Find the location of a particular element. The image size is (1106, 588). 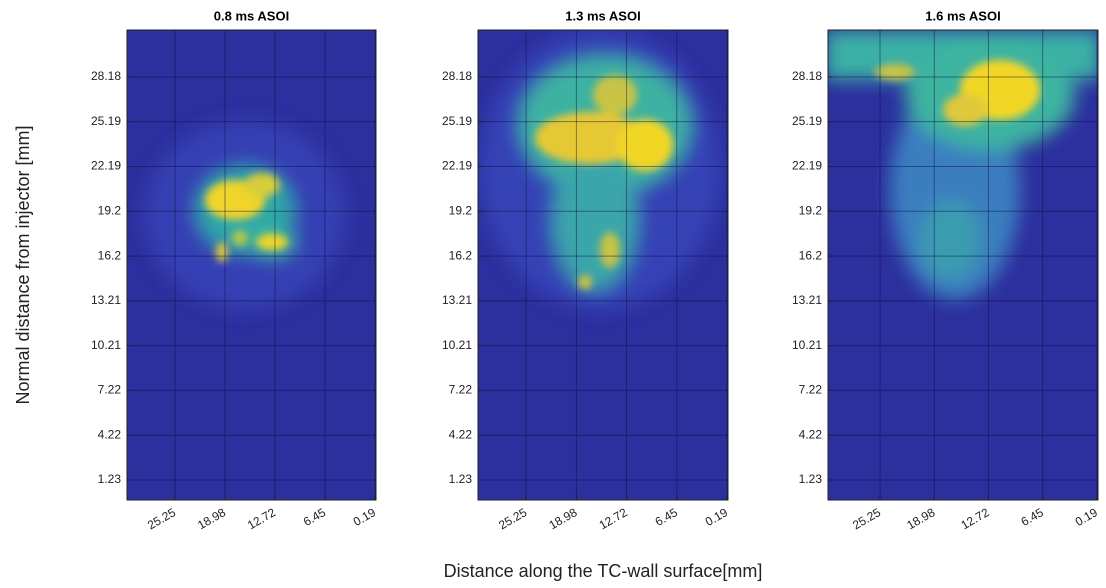

chart-title: 1.6 ms ASOI is located at coordinates (962, 15).